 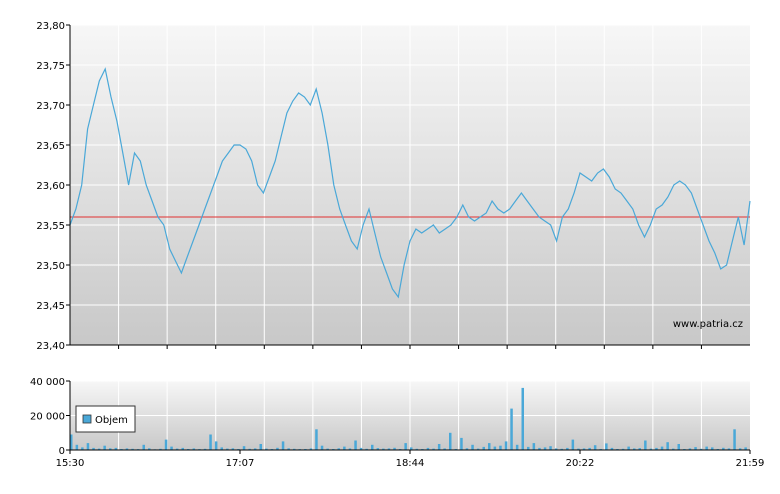 What do you see at coordinates (50, 186) in the screenshot?
I see `price-tick-label: 23,60` at bounding box center [50, 186].